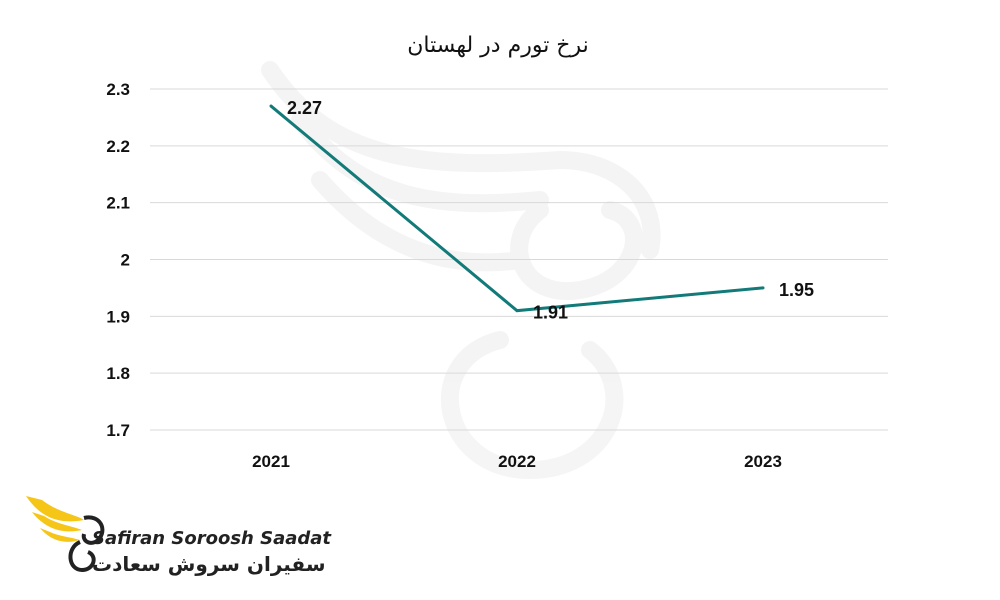  Describe the element at coordinates (118, 260) in the screenshot. I see `y-axis-ticks: 2.3 2.2 2.1 2 1.9 1.8 1.7` at that location.